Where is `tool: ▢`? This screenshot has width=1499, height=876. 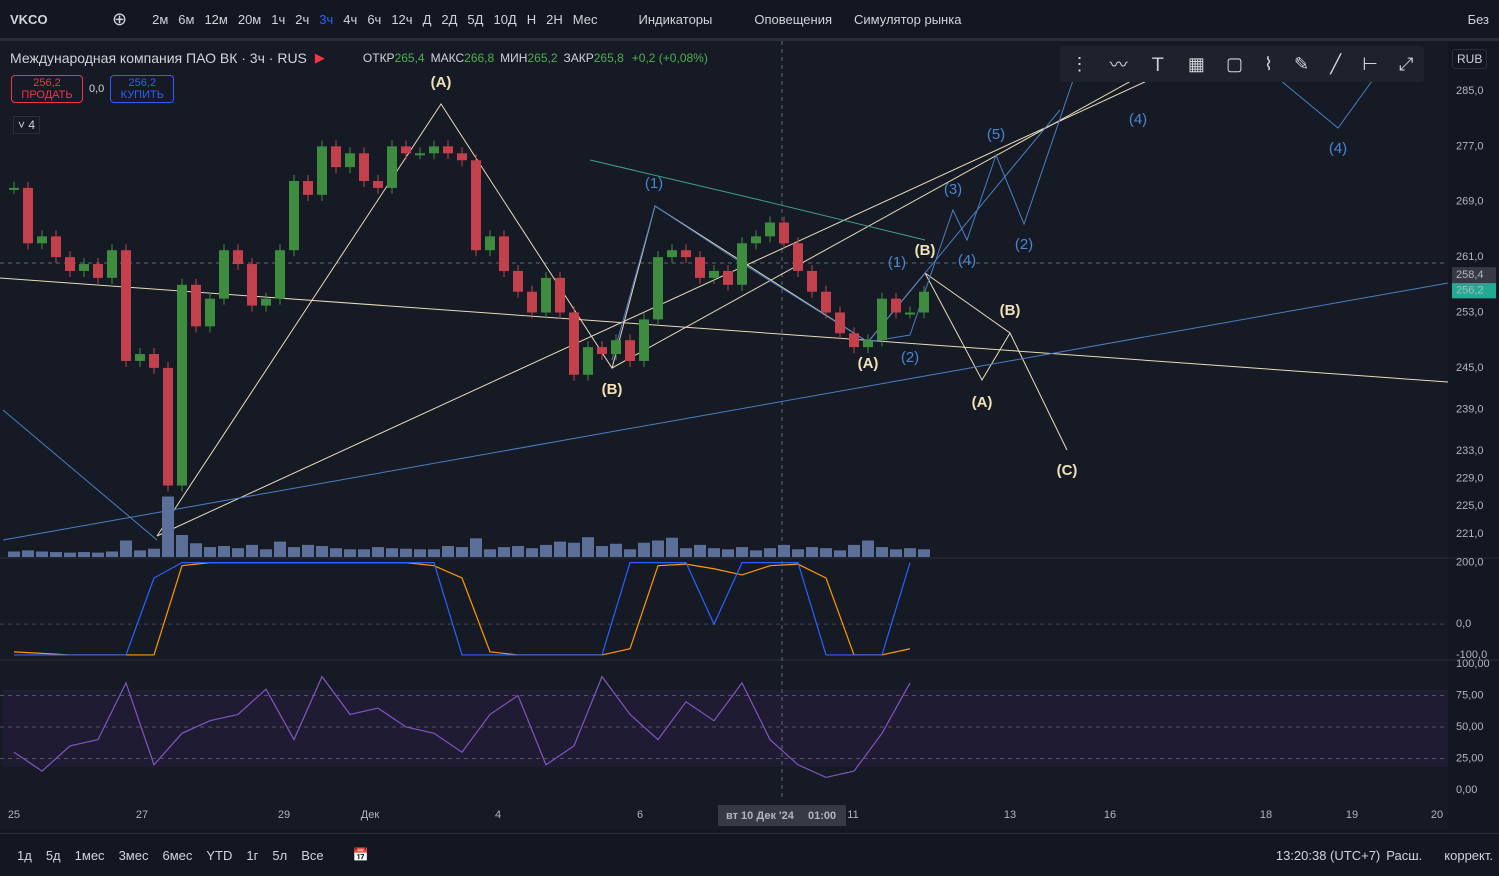
tool: ▢ is located at coordinates (1235, 63).